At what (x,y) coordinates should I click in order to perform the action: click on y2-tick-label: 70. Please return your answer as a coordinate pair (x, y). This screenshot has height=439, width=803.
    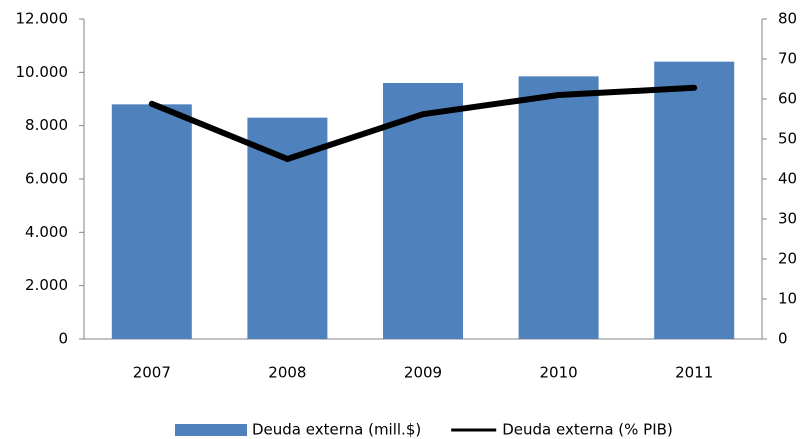
    Looking at the image, I should click on (787, 59).